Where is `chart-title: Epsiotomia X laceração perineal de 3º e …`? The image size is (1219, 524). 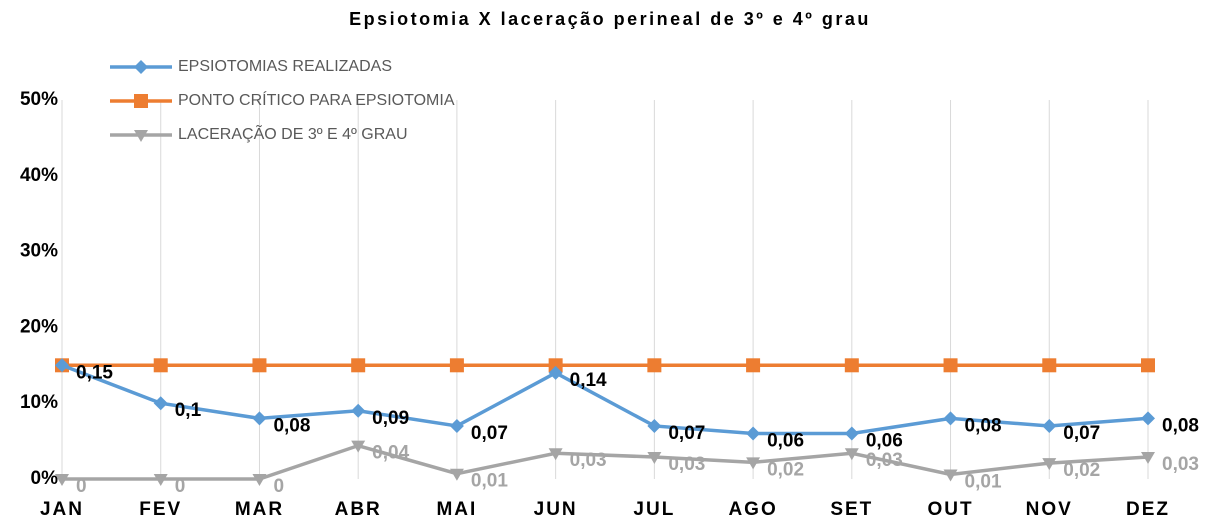 chart-title: Epsiotomia X laceração perineal de 3º e … is located at coordinates (610, 19).